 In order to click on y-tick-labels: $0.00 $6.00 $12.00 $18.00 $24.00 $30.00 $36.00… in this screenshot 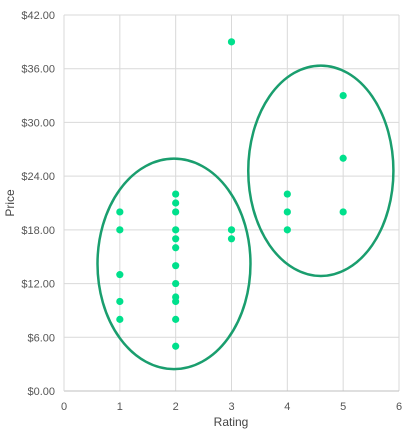, I will do `click(38, 204)`.